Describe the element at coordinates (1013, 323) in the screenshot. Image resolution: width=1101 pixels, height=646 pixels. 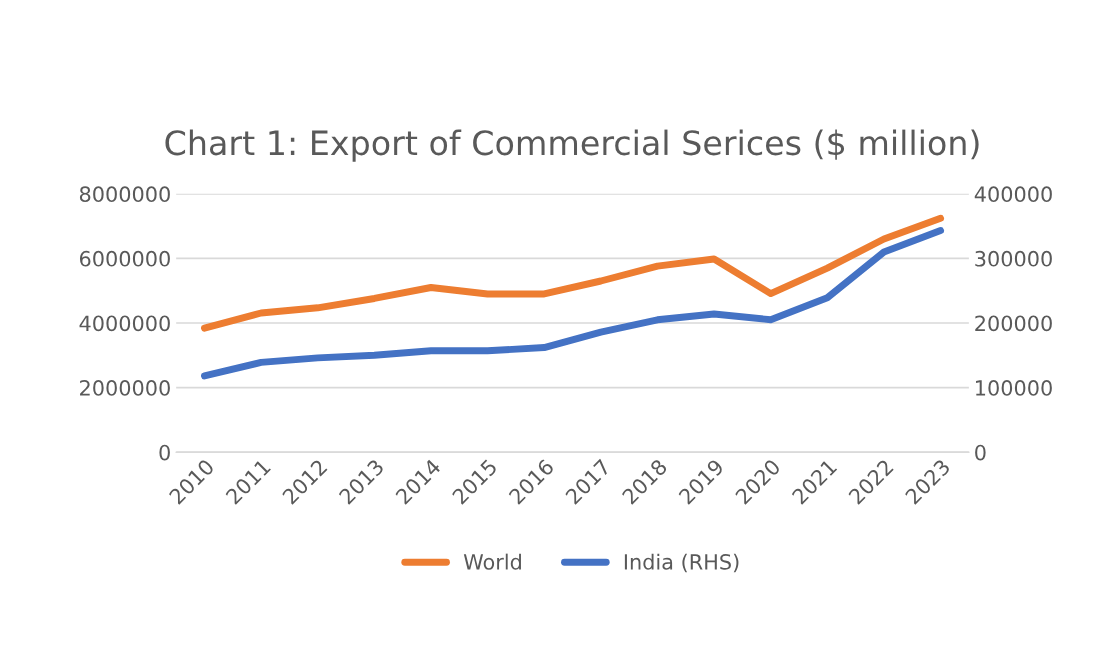
I see `y2-tick-label: 200000` at that location.